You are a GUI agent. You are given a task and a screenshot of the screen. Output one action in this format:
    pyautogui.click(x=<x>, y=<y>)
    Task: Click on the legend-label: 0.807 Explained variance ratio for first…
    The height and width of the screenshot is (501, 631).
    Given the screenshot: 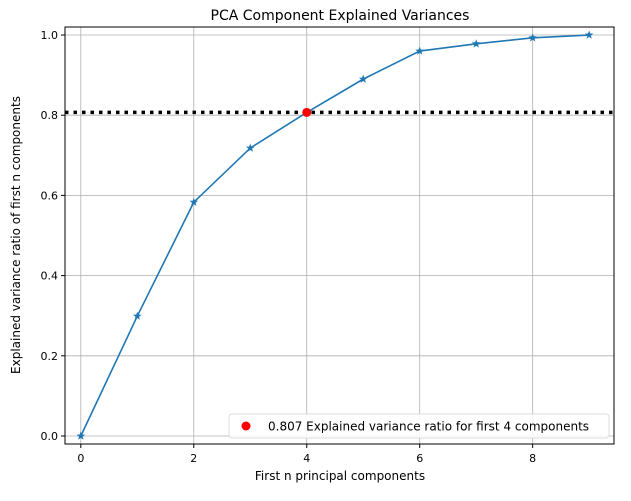 What is the action you would take?
    pyautogui.click(x=428, y=427)
    